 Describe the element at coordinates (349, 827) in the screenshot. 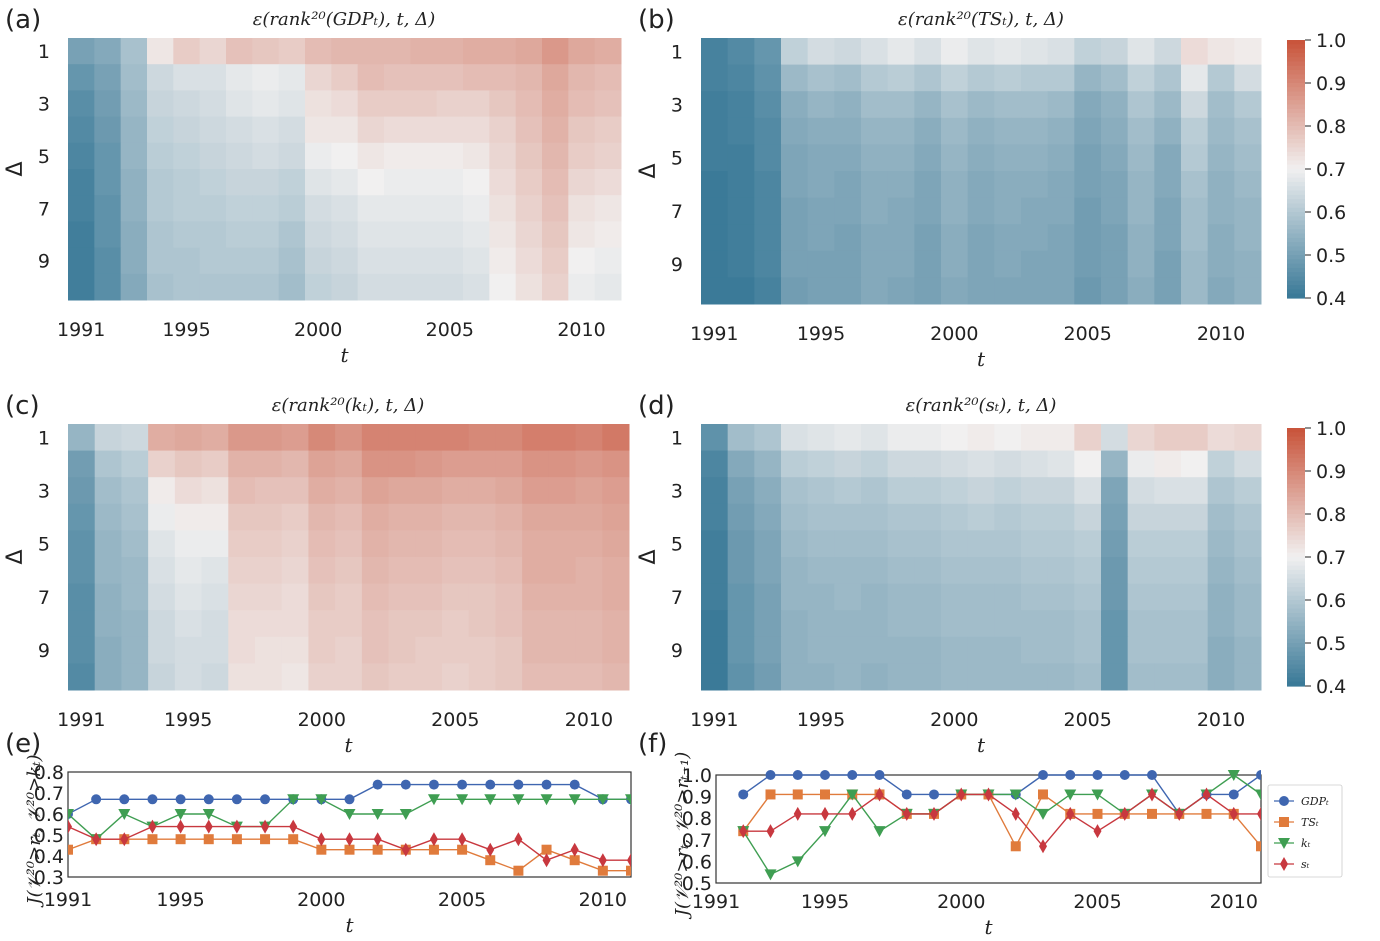

I see `series-group` at that location.